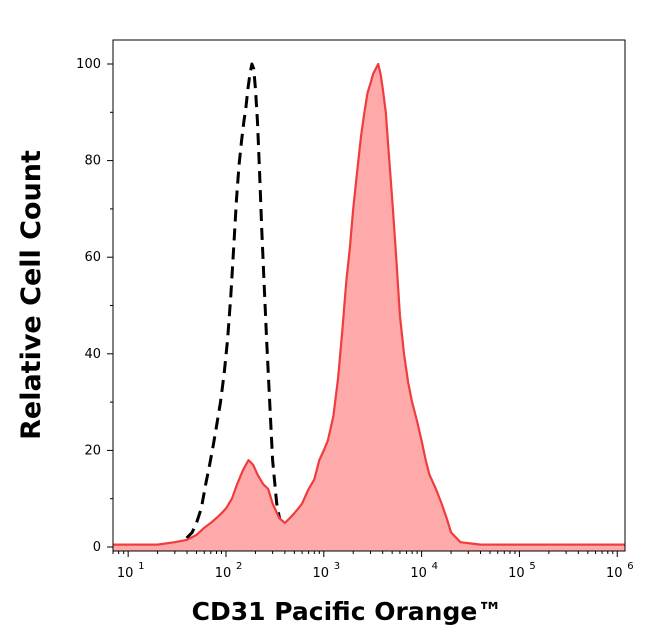  What do you see at coordinates (347, 611) in the screenshot?
I see `x-axis-title: CD31 Pacific Orange™` at bounding box center [347, 611].